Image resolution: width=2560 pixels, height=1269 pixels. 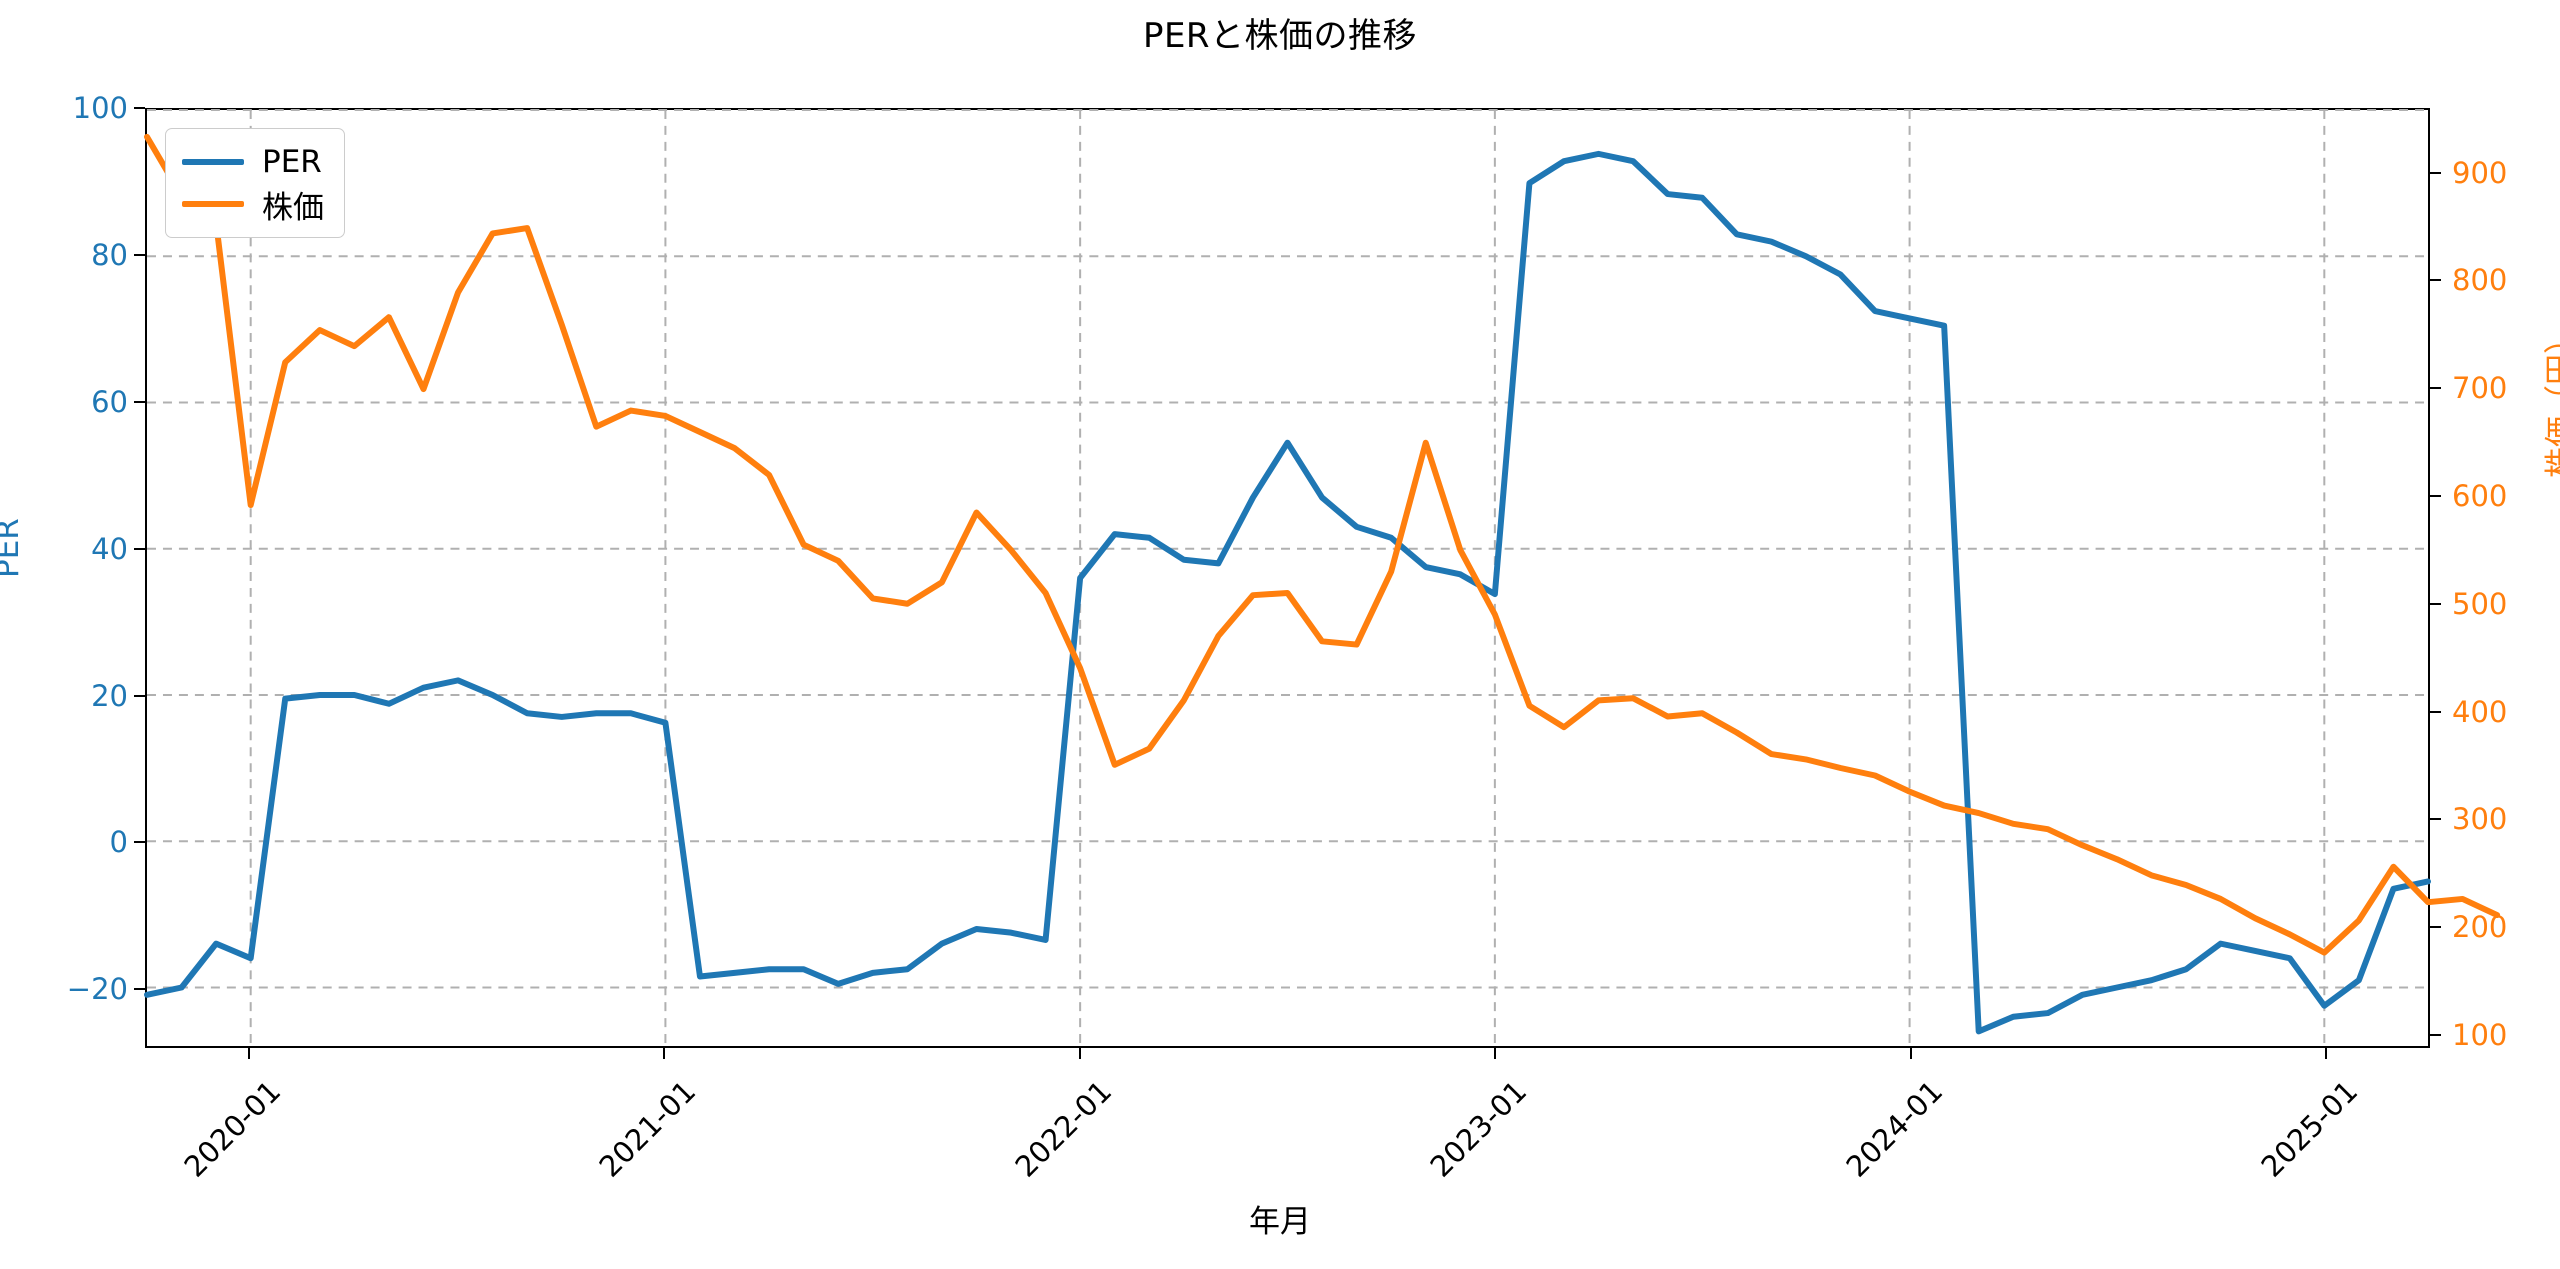 I want to click on y-axis-right-tick-label: 300, so click(x=2480, y=819).